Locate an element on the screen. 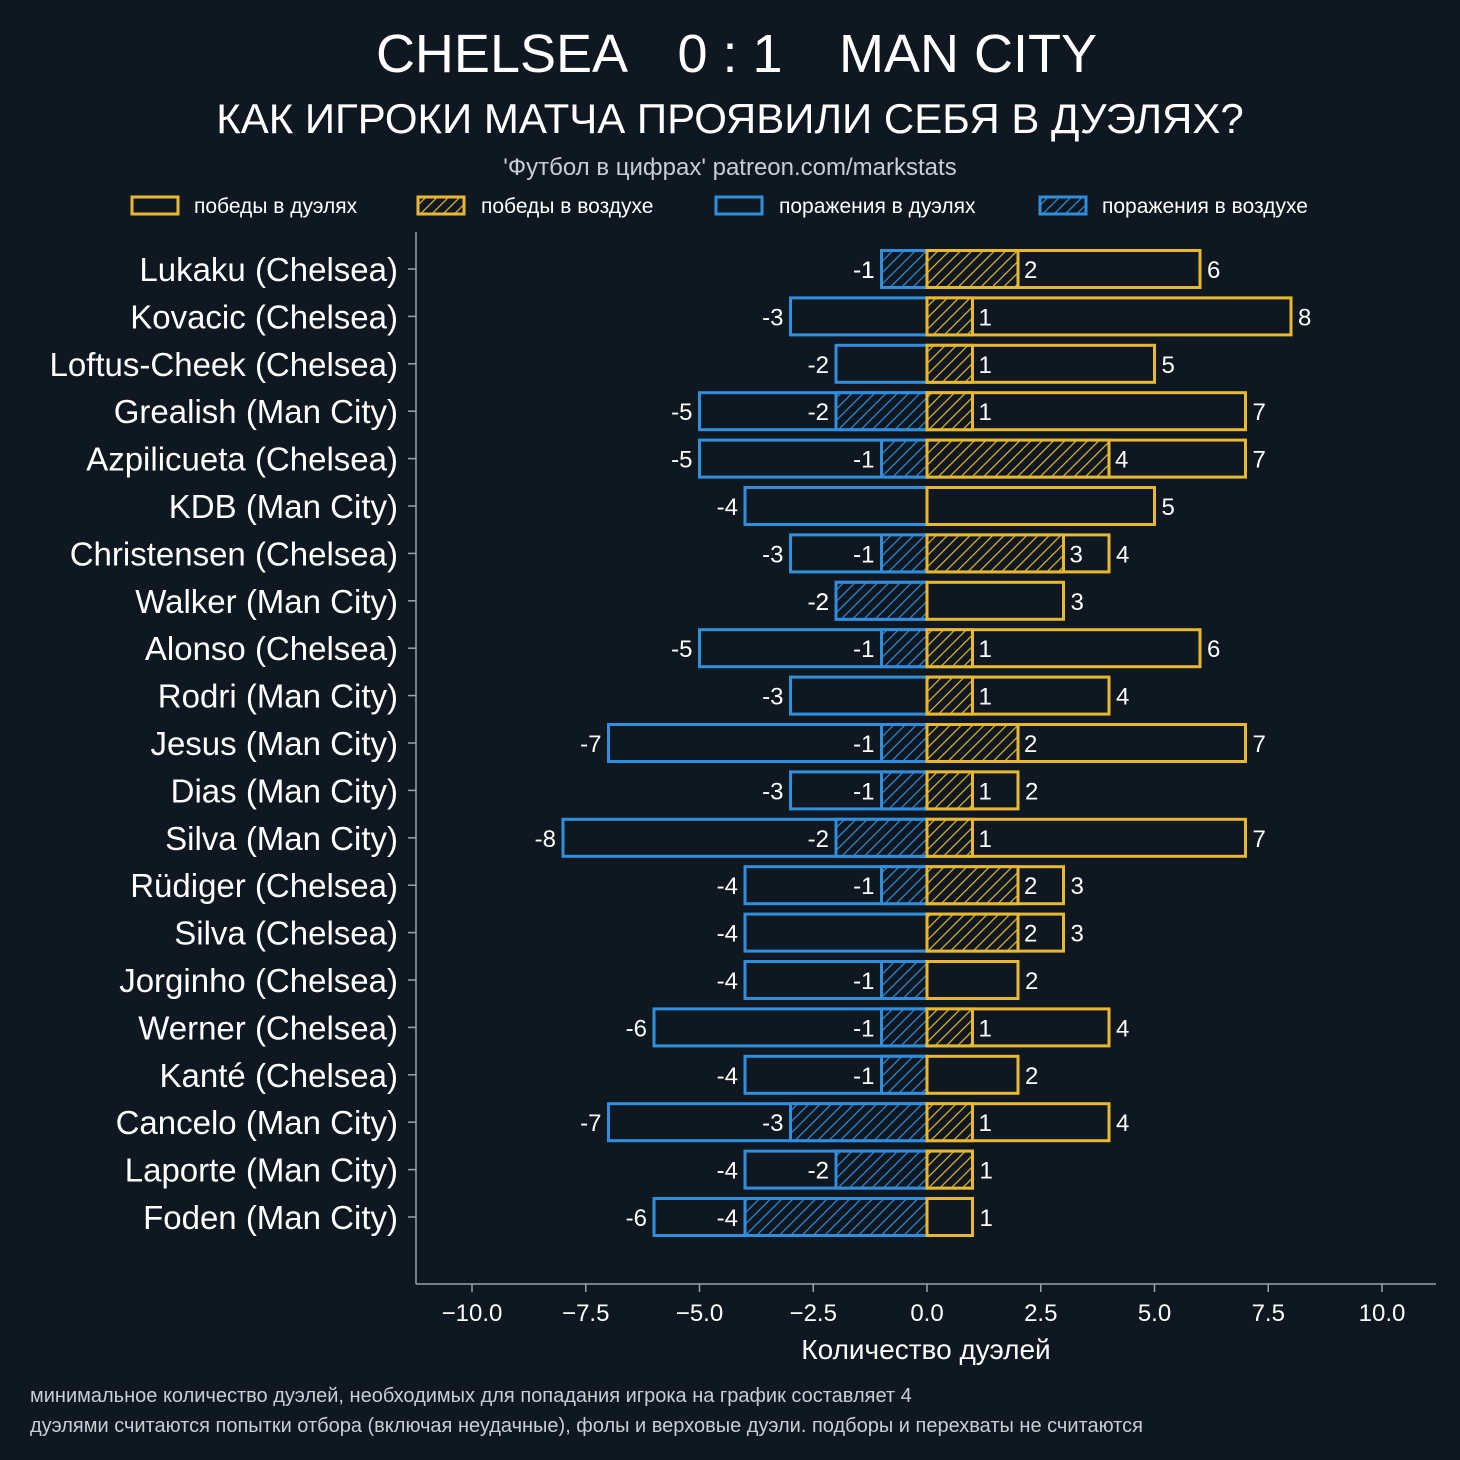 The height and width of the screenshot is (1460, 1460). player-label: Lukaku (Chelsea) is located at coordinates (268, 269).